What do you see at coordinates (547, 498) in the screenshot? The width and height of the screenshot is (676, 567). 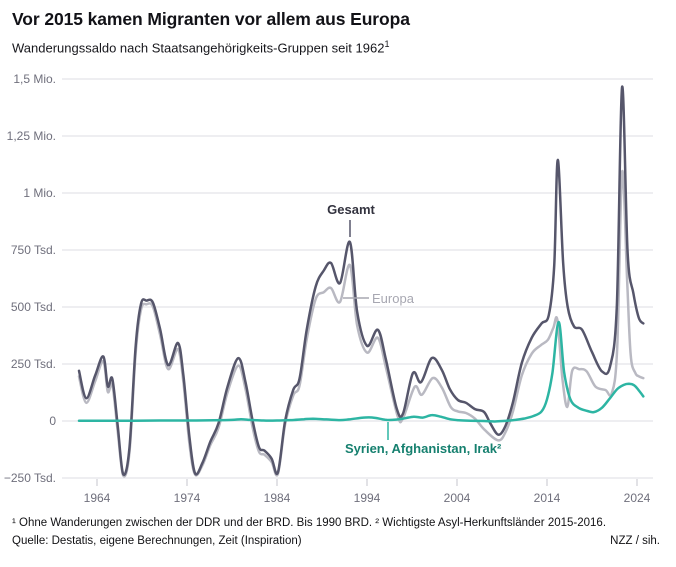 I see `x-axis-label: 2014` at bounding box center [547, 498].